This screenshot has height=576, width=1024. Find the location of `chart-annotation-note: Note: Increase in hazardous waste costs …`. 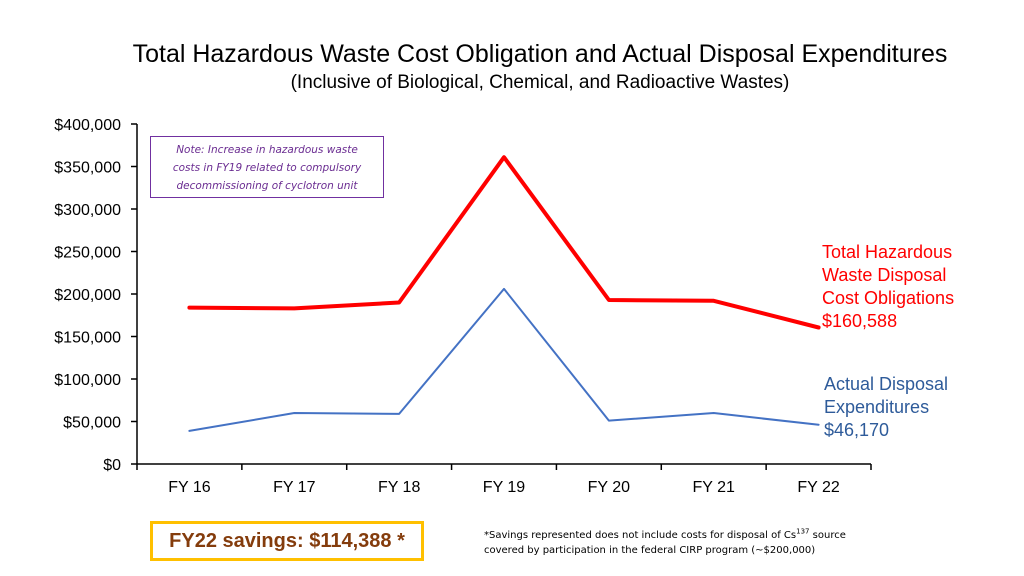

chart-annotation-note: Note: Increase in hazardous waste costs … is located at coordinates (267, 167).